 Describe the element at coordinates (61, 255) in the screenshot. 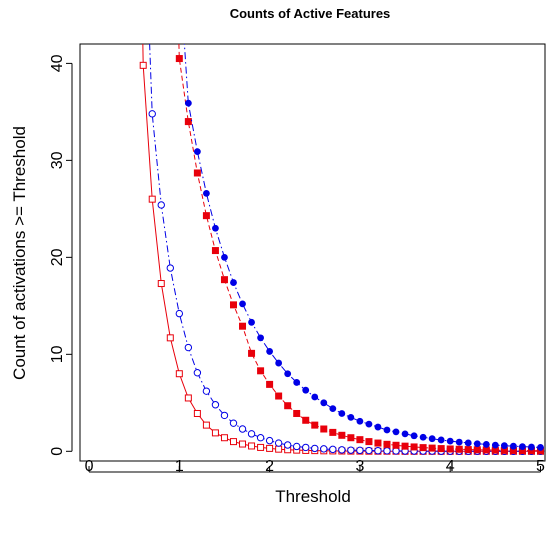

I see `y-axis: 0 10 20 30 40` at that location.